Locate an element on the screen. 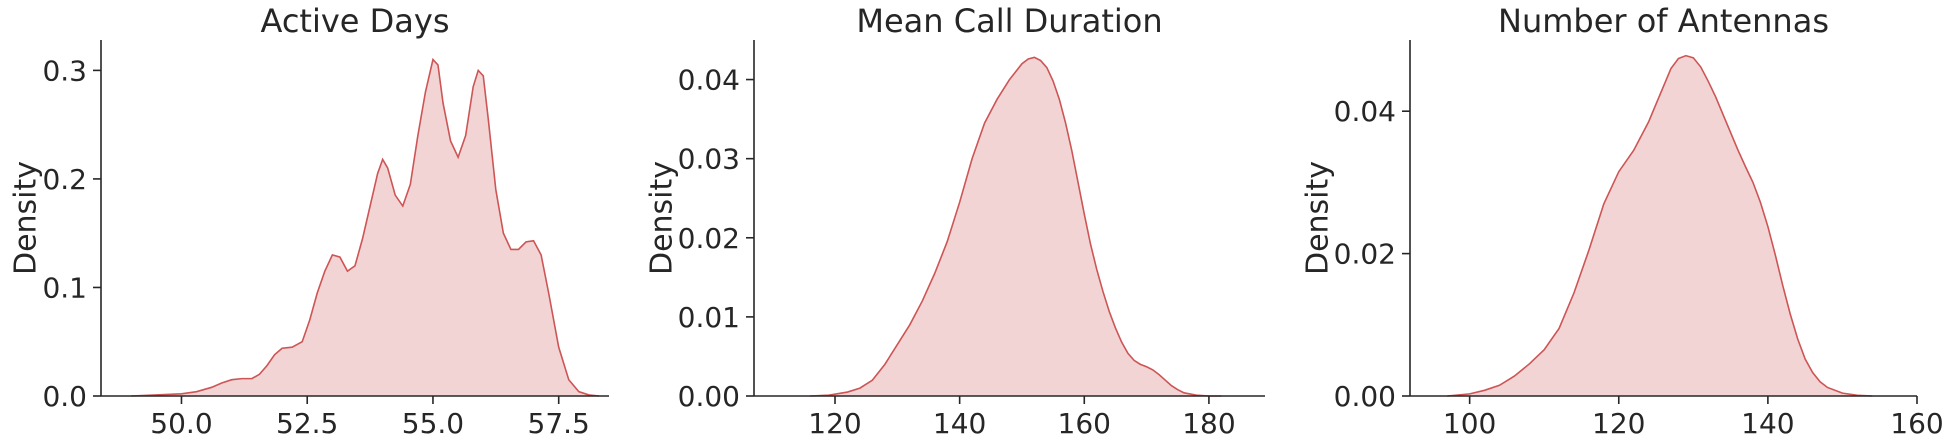 The width and height of the screenshot is (1948, 447). x-tick-label: 180 is located at coordinates (1208, 423).